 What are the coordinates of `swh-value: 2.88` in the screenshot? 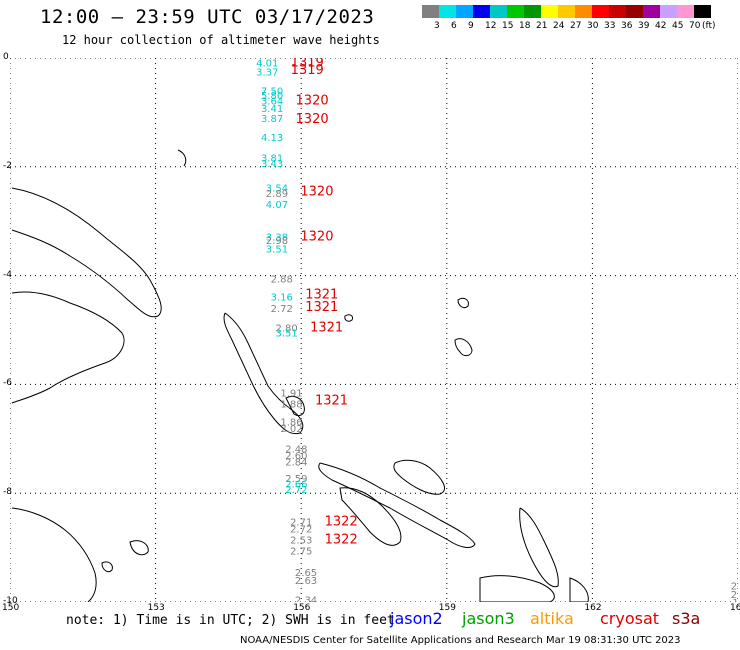 It's located at (282, 279).